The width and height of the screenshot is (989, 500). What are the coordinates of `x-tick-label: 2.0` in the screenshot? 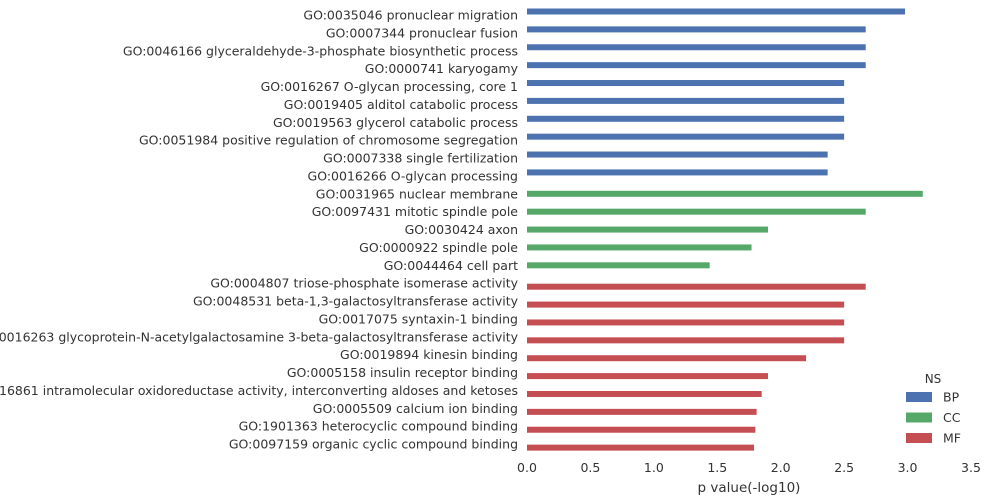 It's located at (781, 467).